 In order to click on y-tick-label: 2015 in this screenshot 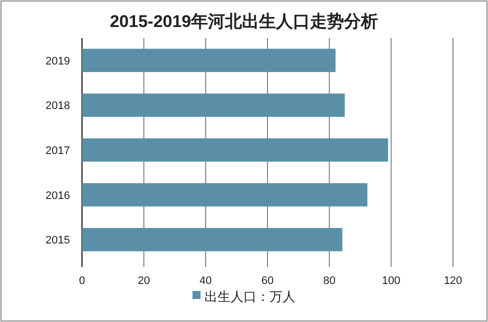, I will do `click(58, 240)`.